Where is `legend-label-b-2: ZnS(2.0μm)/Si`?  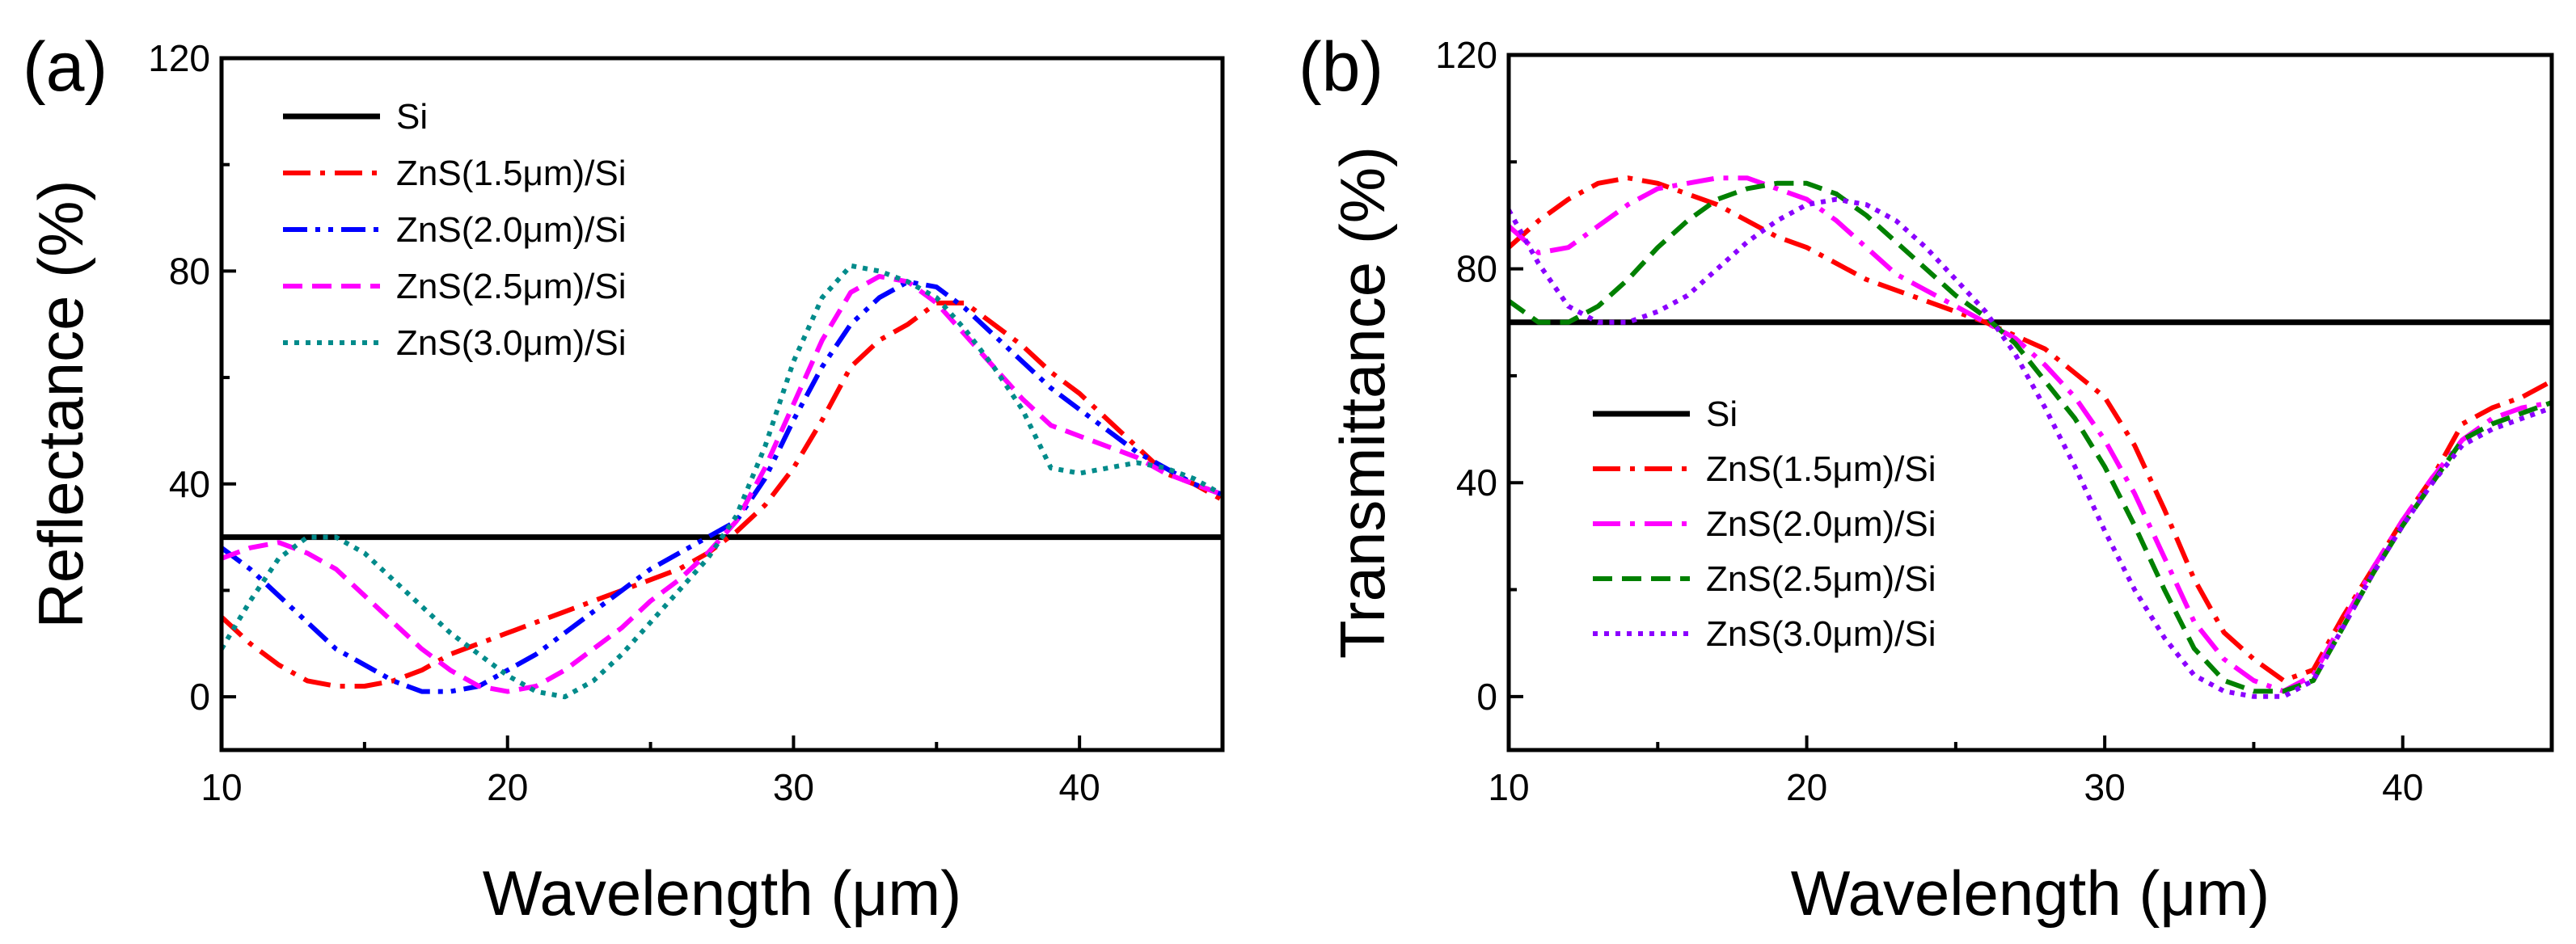
legend-label-b-2: ZnS(2.0μm)/Si is located at coordinates (1821, 524).